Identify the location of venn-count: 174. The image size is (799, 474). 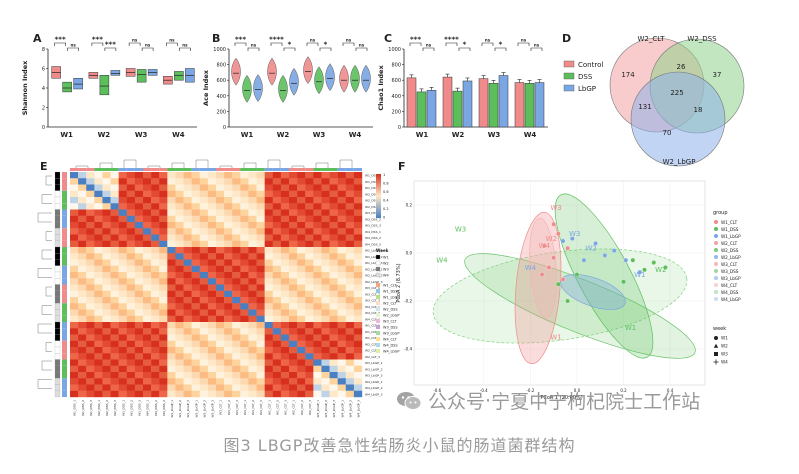
(628, 75).